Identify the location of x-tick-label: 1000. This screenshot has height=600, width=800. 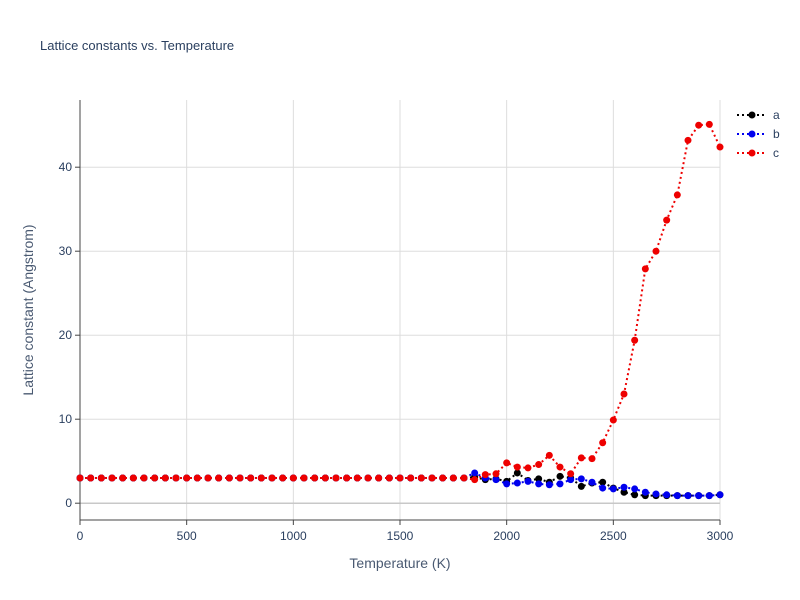
(293, 536).